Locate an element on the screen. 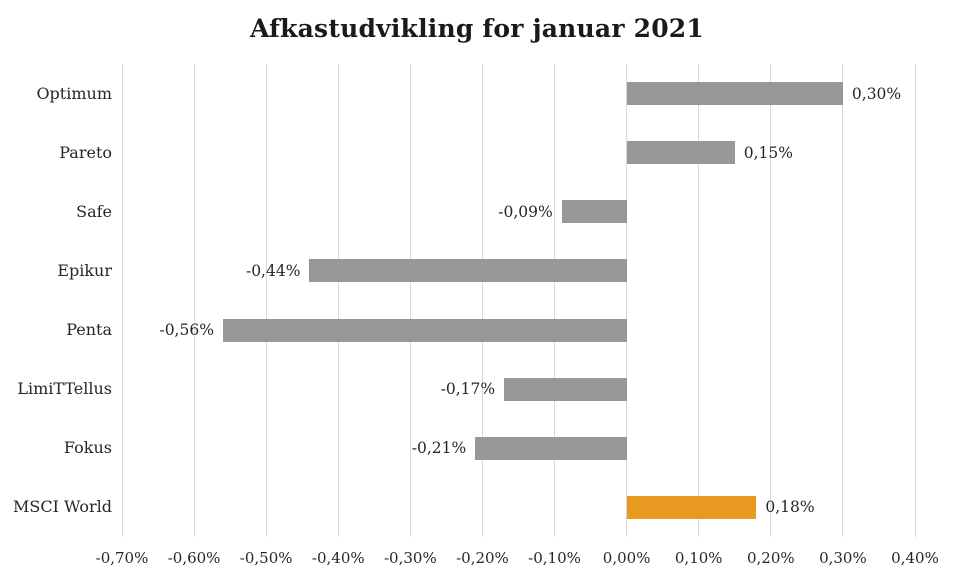 The width and height of the screenshot is (954, 583). x-tick-label: -0,70% is located at coordinates (122, 558).